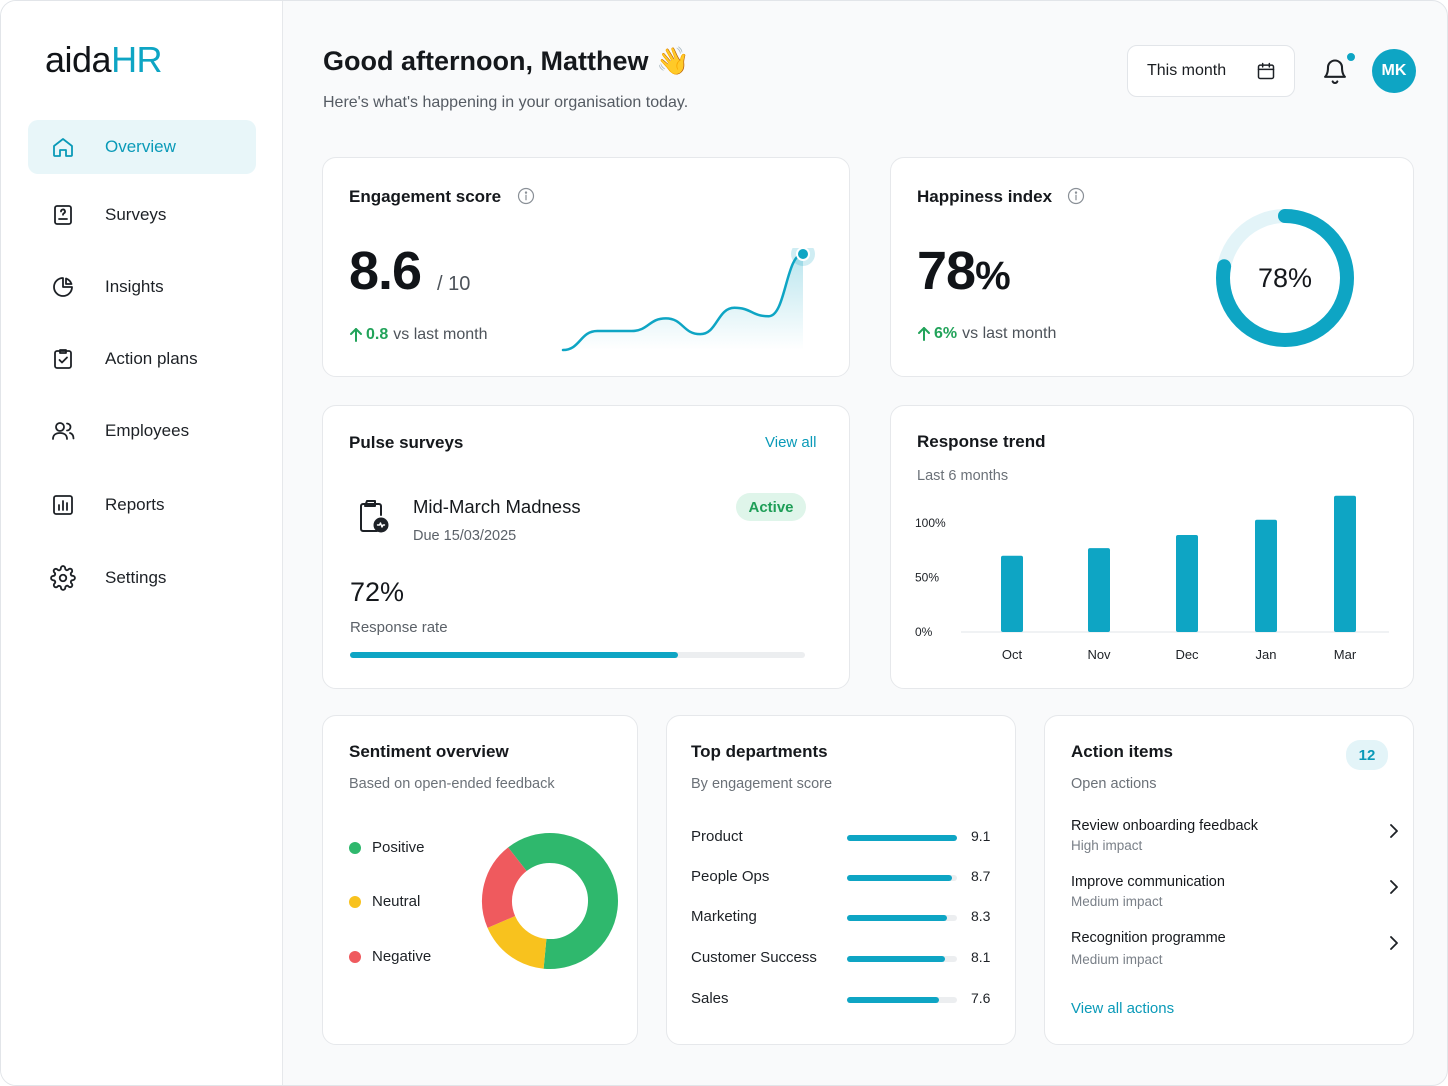 The width and height of the screenshot is (1448, 1086). What do you see at coordinates (497, 506) in the screenshot?
I see `survey-name: Mid-March Madness` at bounding box center [497, 506].